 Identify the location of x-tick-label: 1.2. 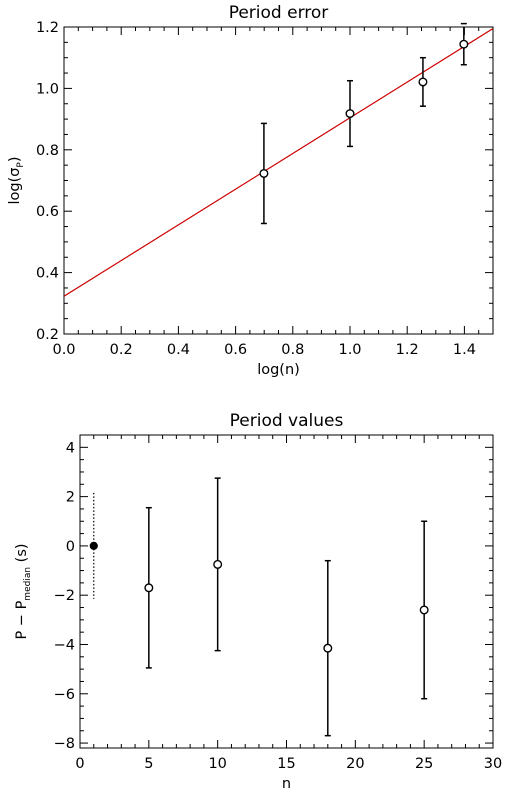
(407, 350).